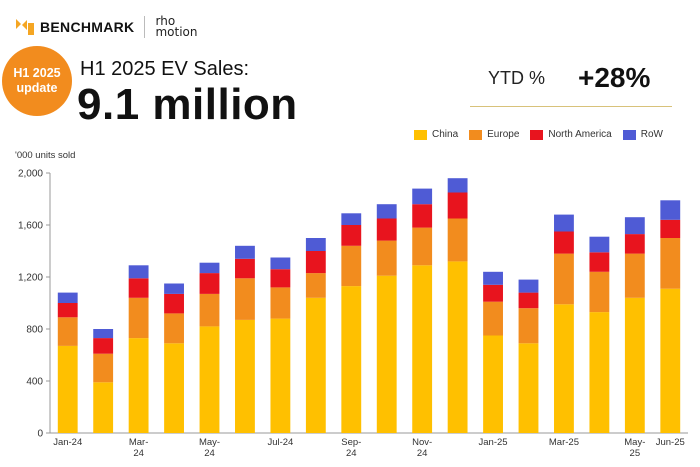 The image size is (700, 467). Describe the element at coordinates (634, 448) in the screenshot. I see `x-tick-label: May-25` at that location.